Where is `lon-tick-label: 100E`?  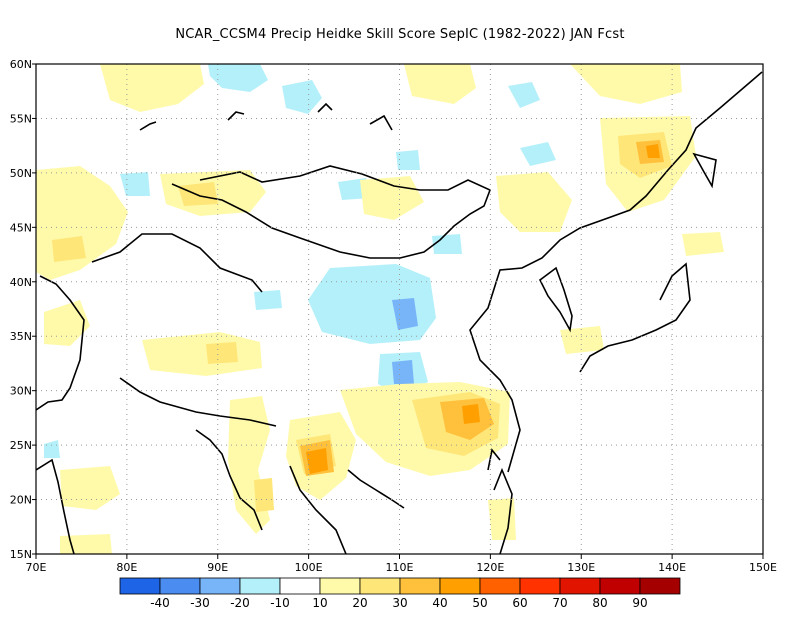
lon-tick-label: 100E is located at coordinates (309, 567).